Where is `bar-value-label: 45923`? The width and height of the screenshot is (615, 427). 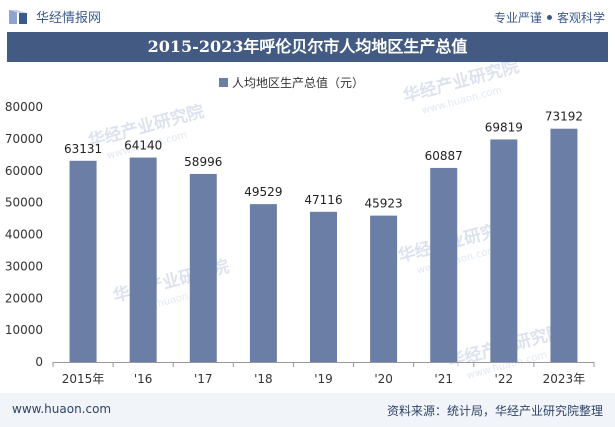 bar-value-label: 45923 is located at coordinates (384, 204).